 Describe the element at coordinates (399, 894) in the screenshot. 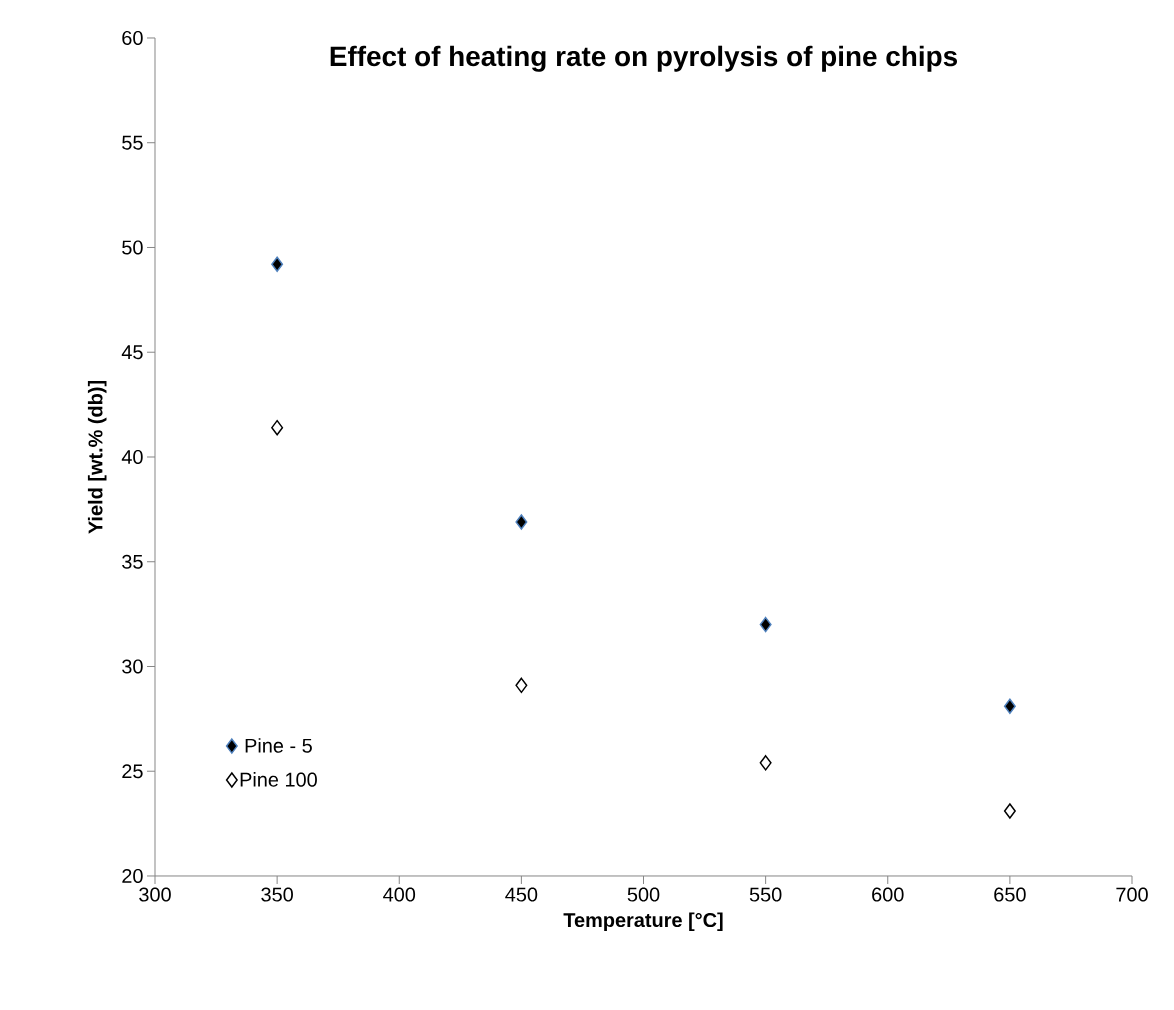

I see `x-tick-label: 400` at that location.